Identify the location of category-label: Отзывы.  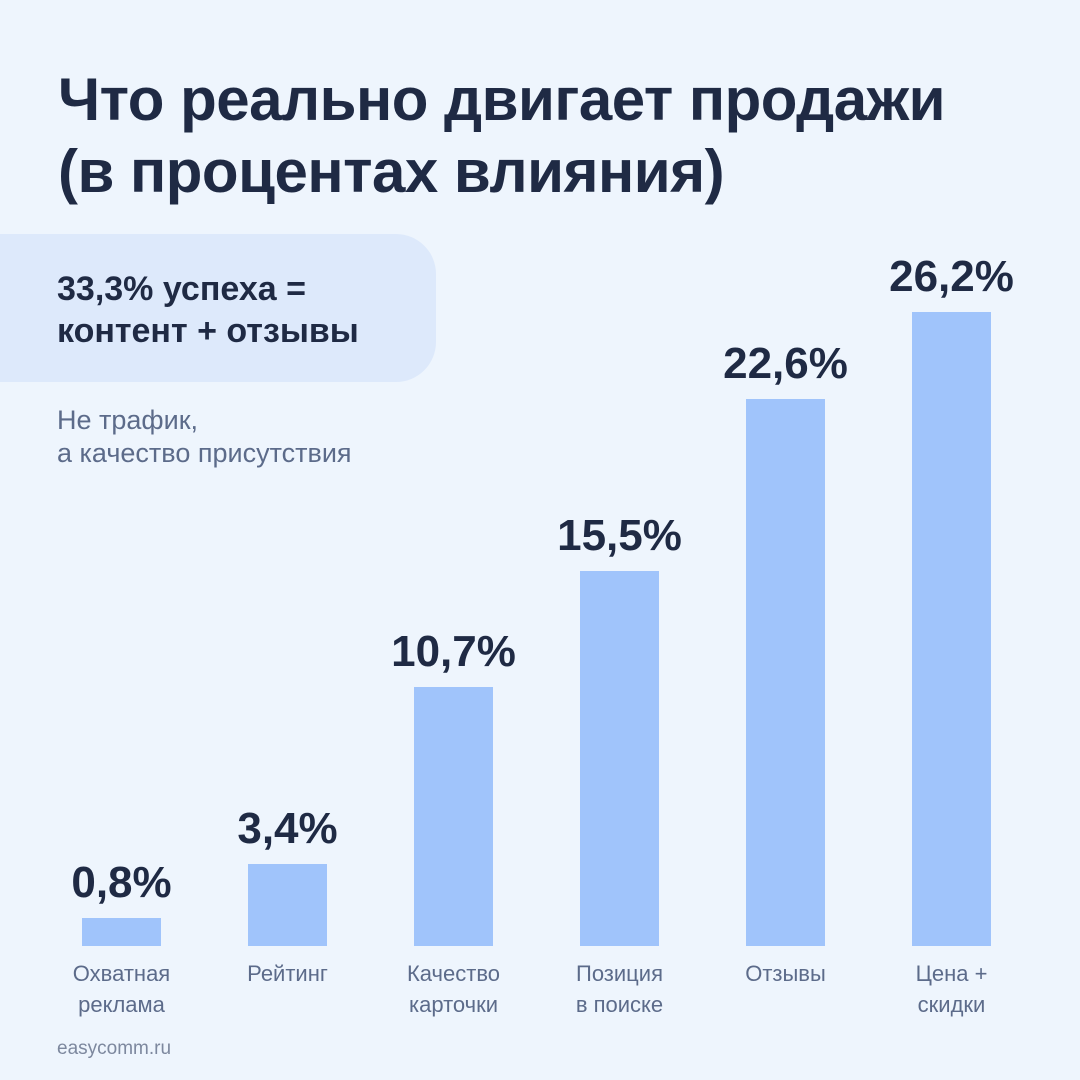
(786, 973).